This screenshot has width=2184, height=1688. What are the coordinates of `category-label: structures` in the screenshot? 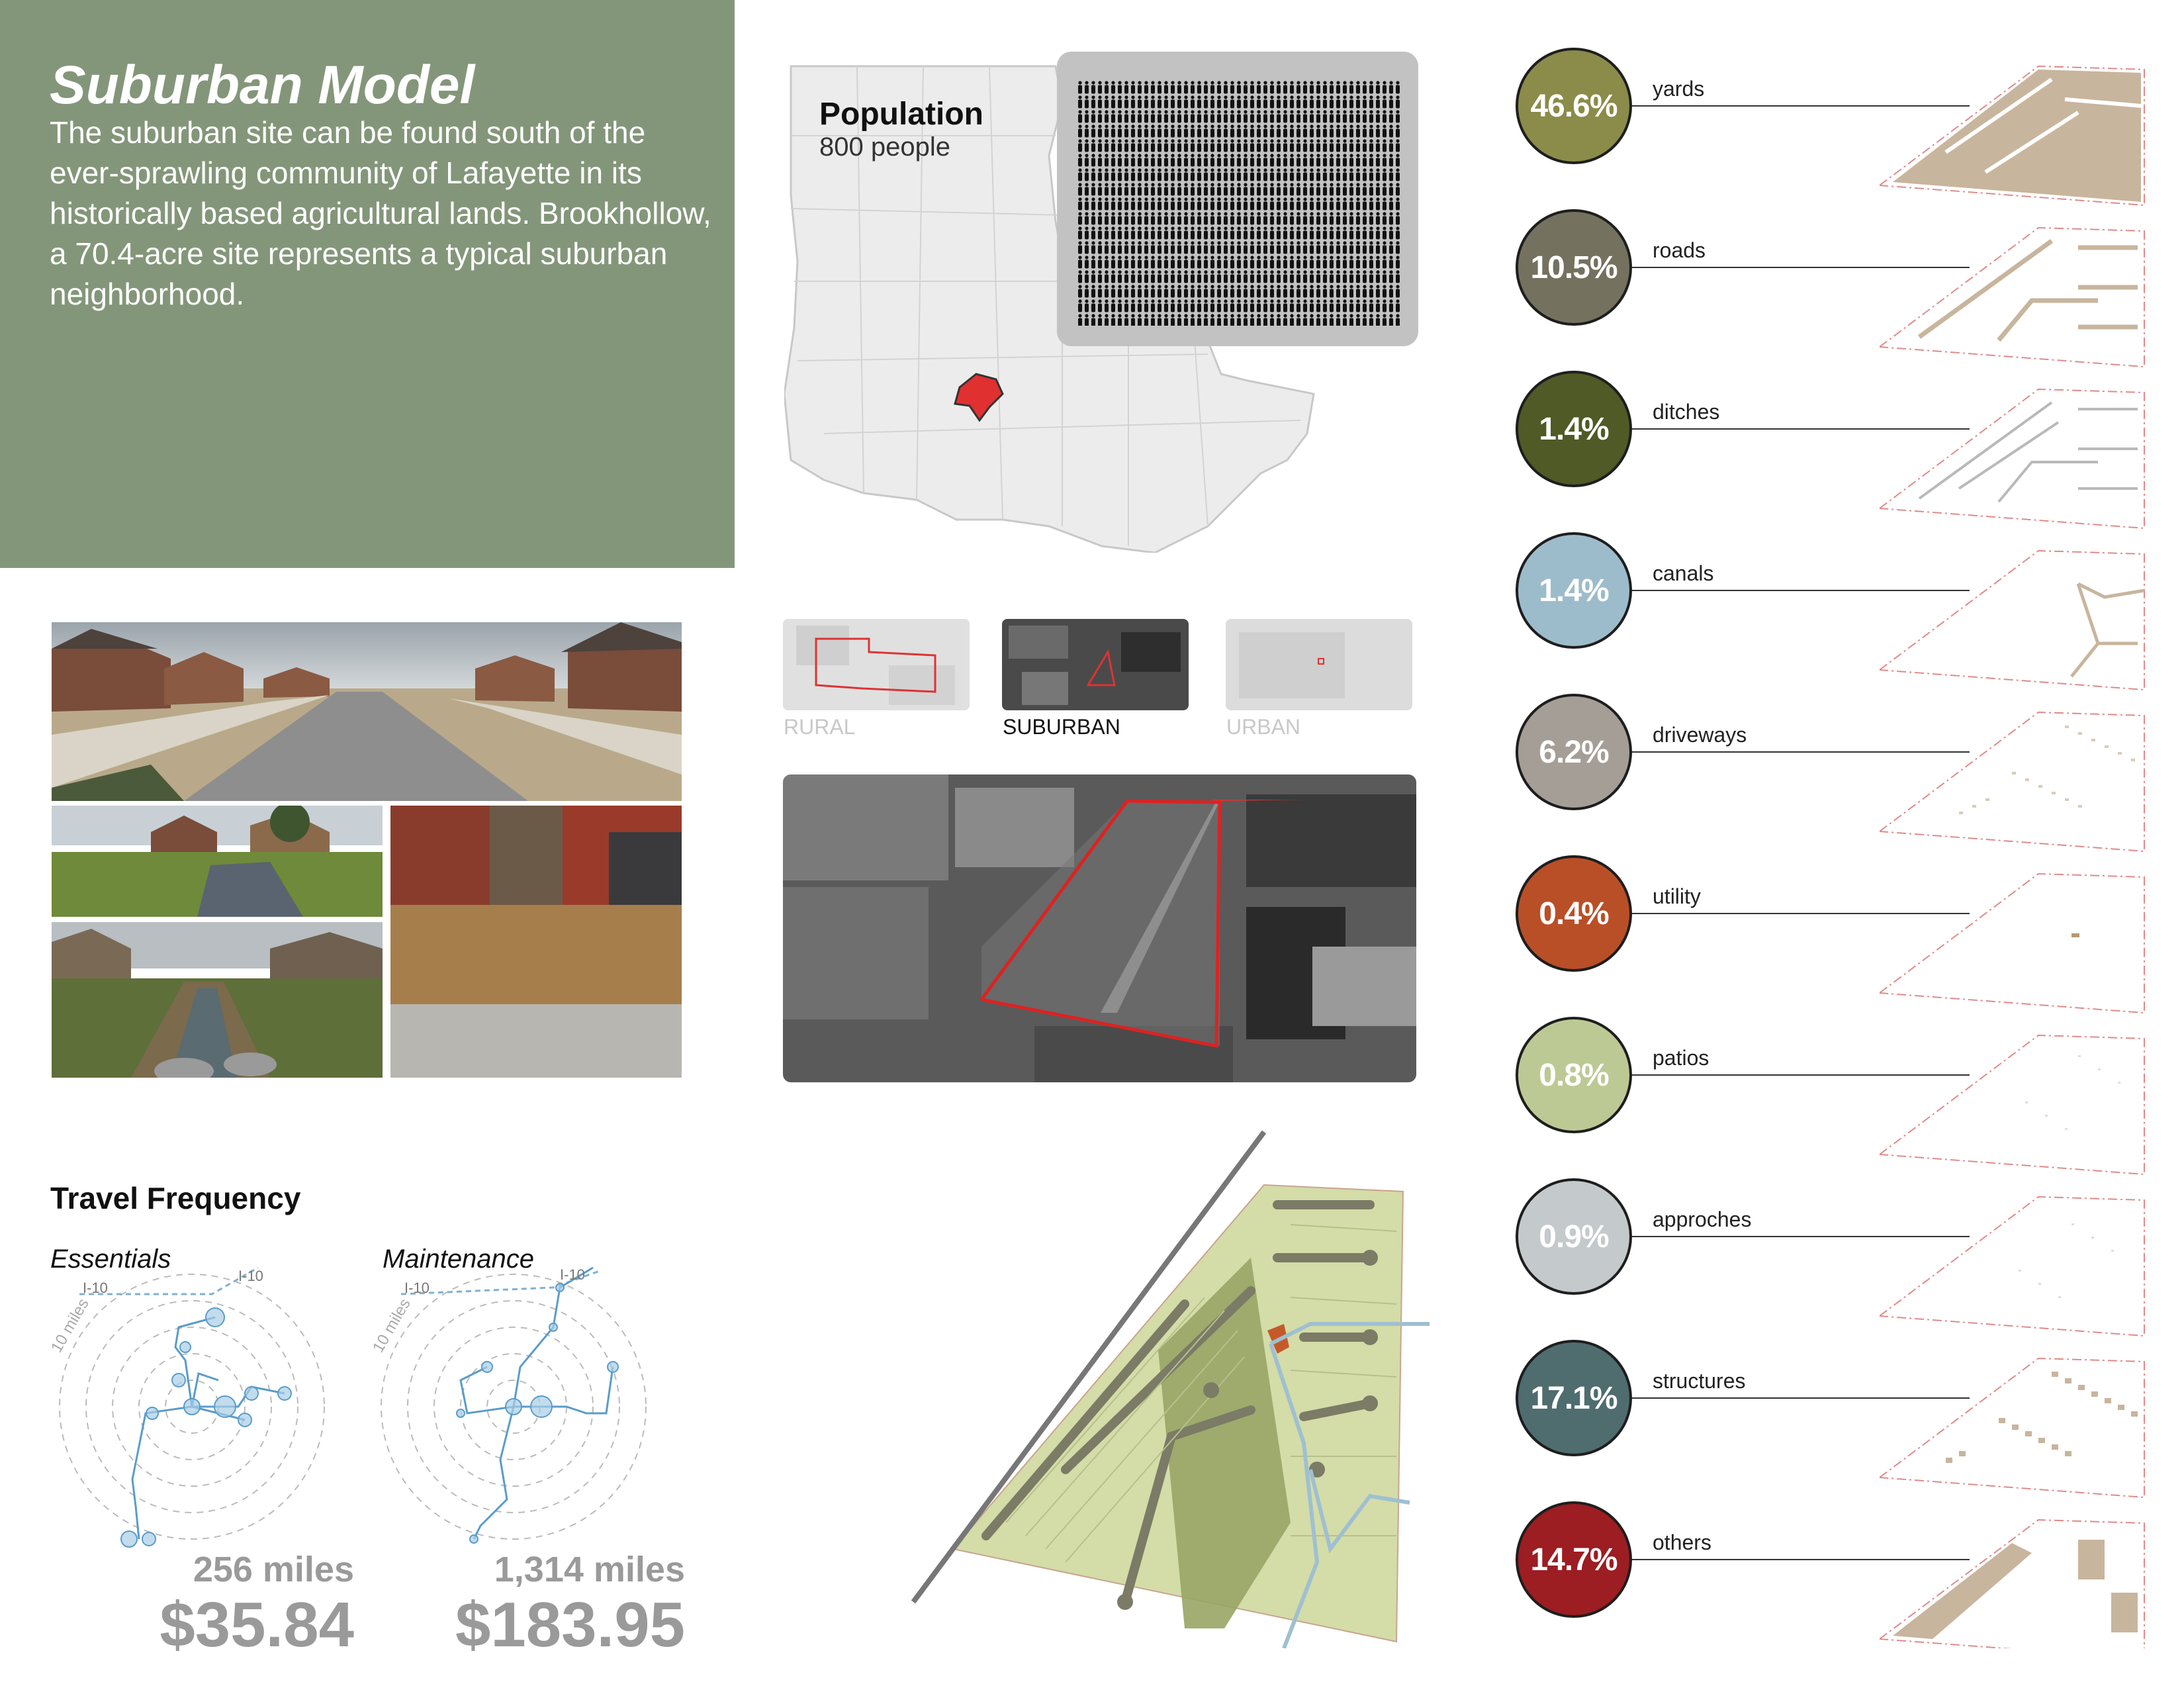 It's located at (1699, 1381).